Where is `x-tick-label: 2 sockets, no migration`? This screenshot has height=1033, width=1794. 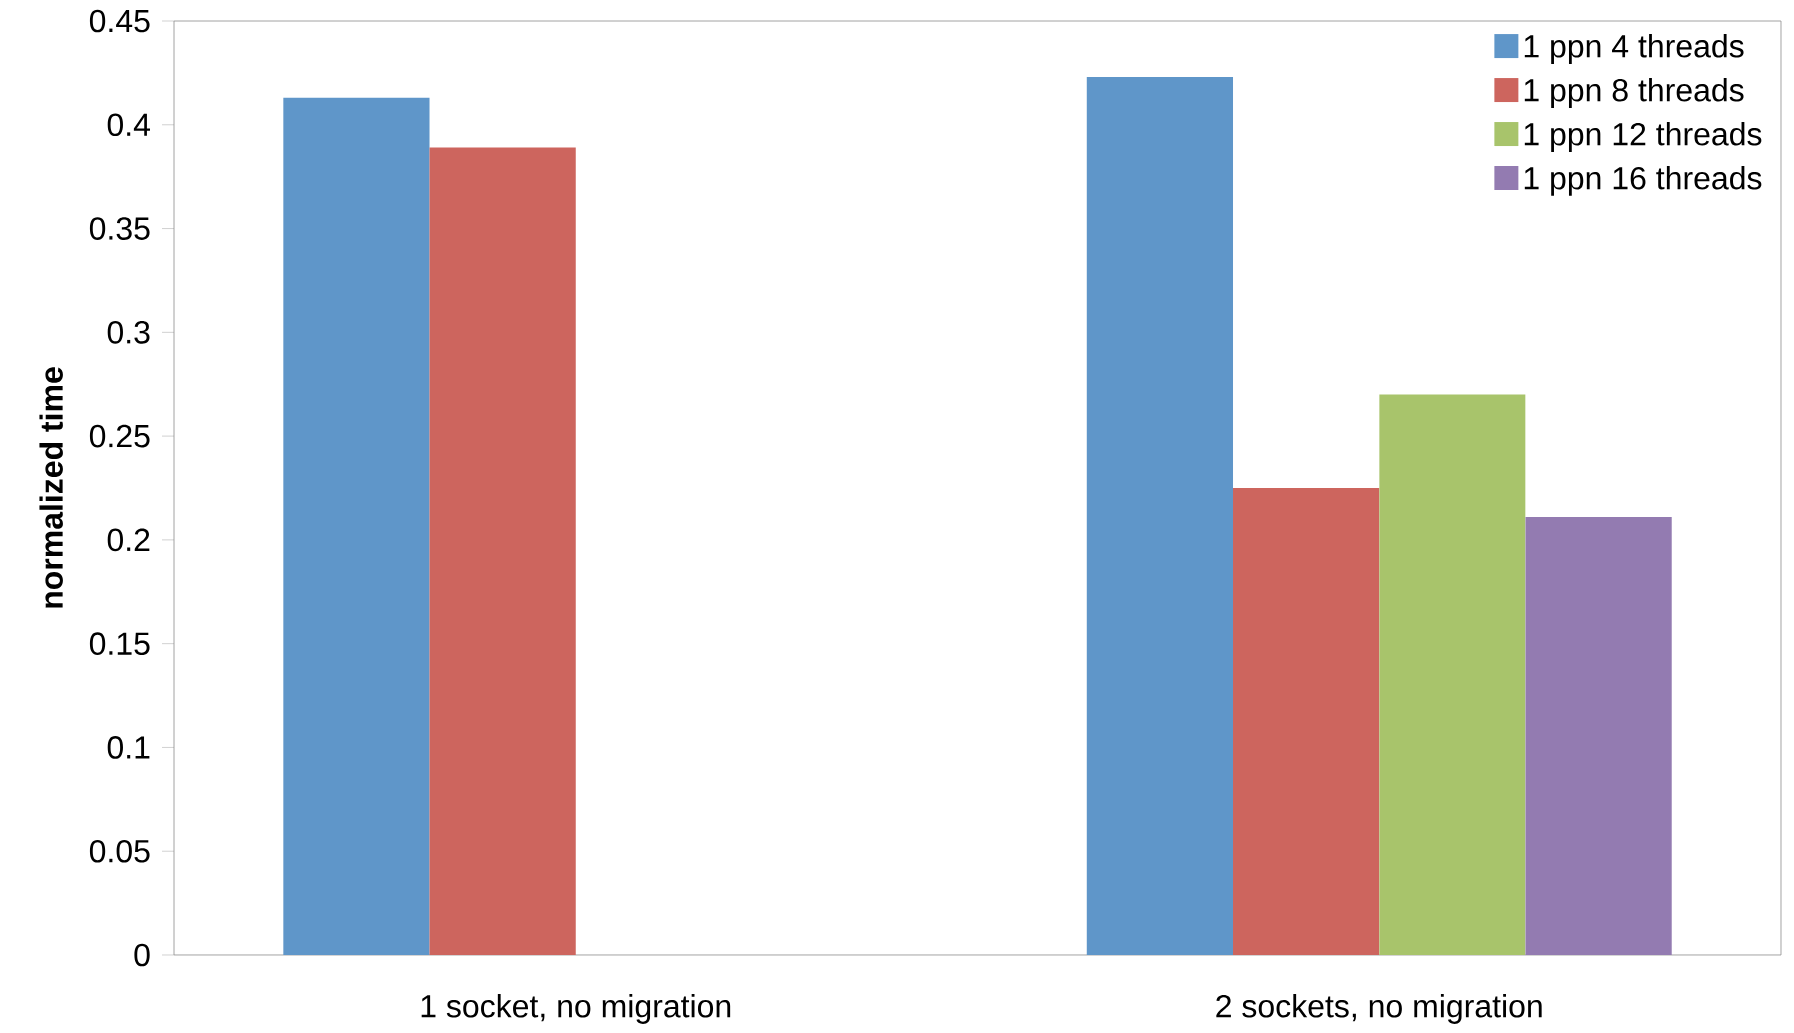
x-tick-label: 2 sockets, no migration is located at coordinates (1379, 1009).